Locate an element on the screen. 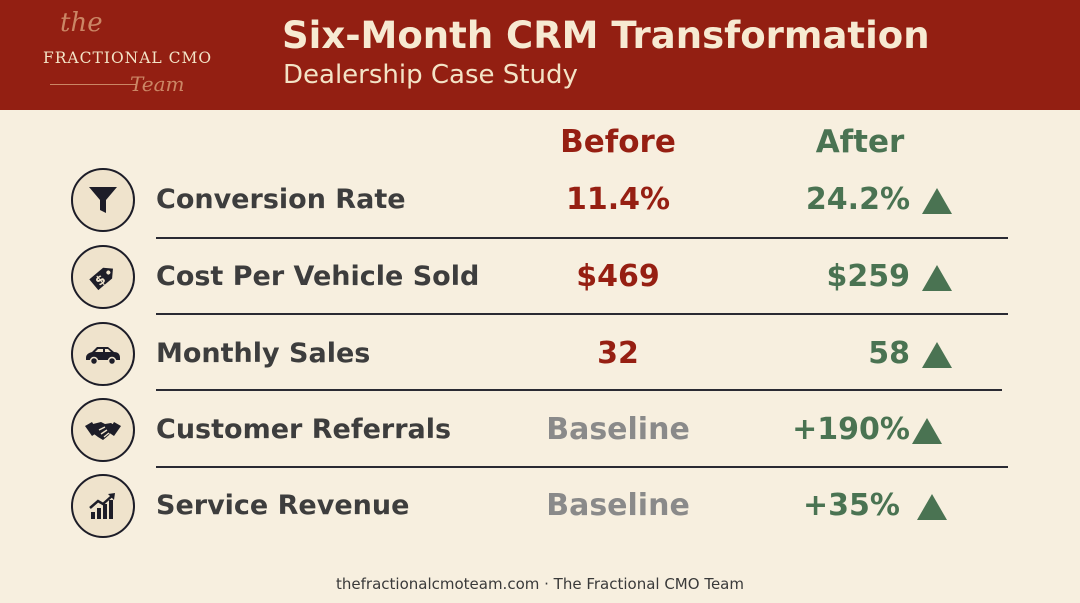  metric-after-value: +35% is located at coordinates (851, 505).